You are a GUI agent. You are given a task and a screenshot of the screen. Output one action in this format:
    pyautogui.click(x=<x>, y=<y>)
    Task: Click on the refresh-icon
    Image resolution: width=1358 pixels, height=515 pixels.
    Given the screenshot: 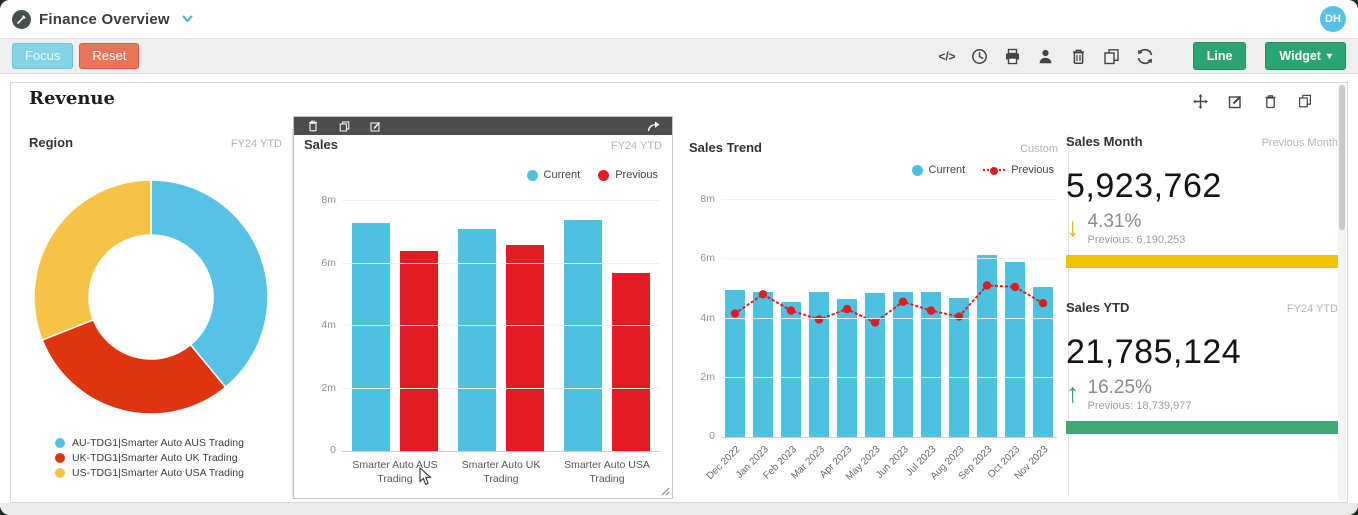 What is the action you would take?
    pyautogui.click(x=1145, y=56)
    